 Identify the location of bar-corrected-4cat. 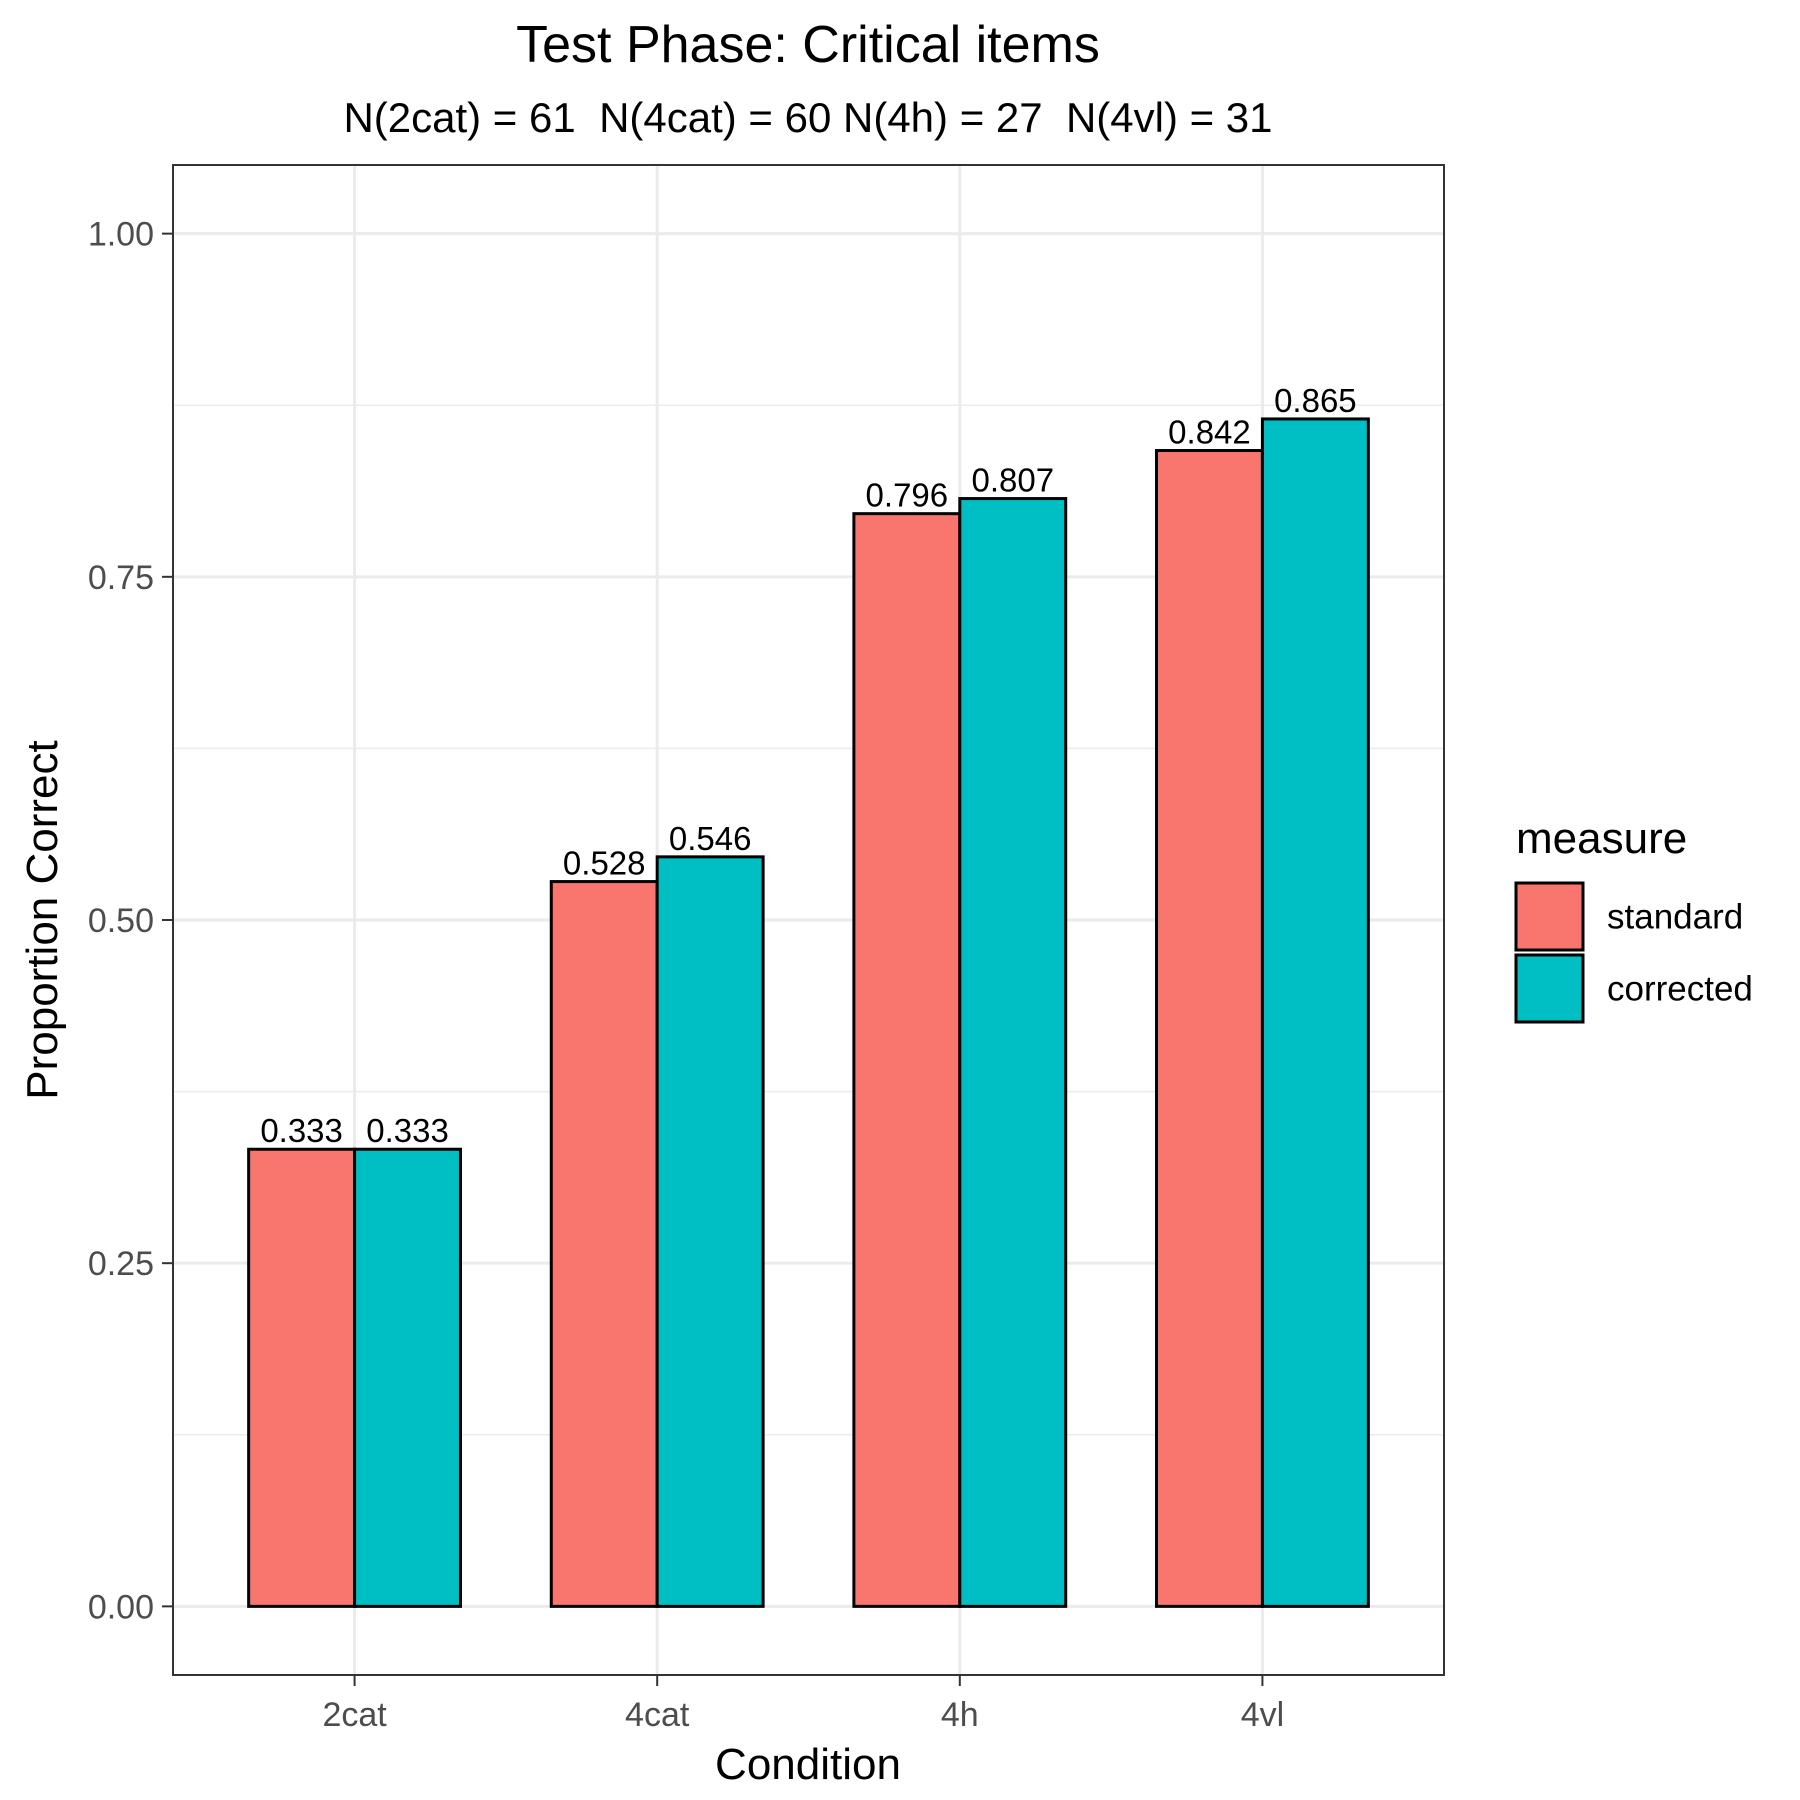
(710, 1231).